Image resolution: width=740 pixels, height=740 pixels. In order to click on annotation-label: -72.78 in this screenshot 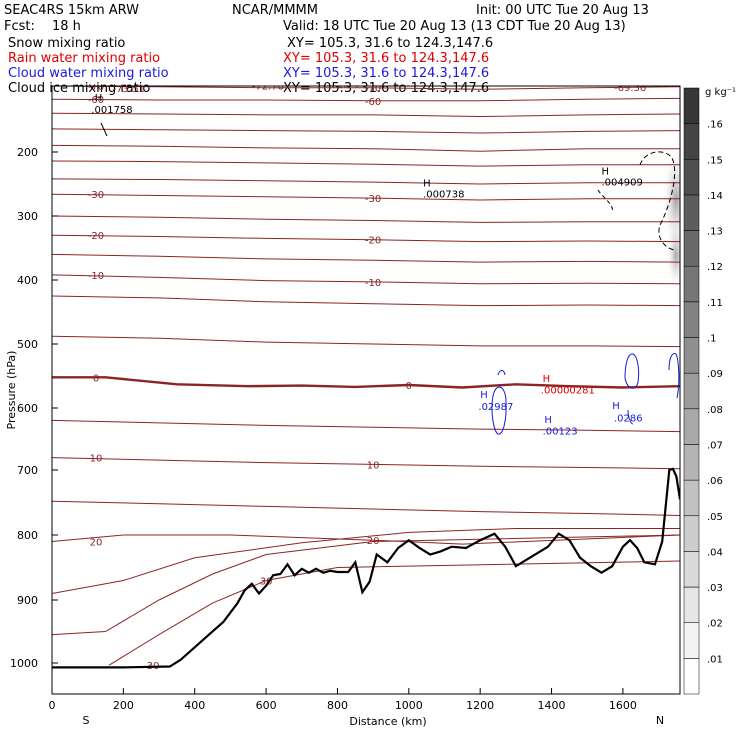, I will do `click(268, 86)`.